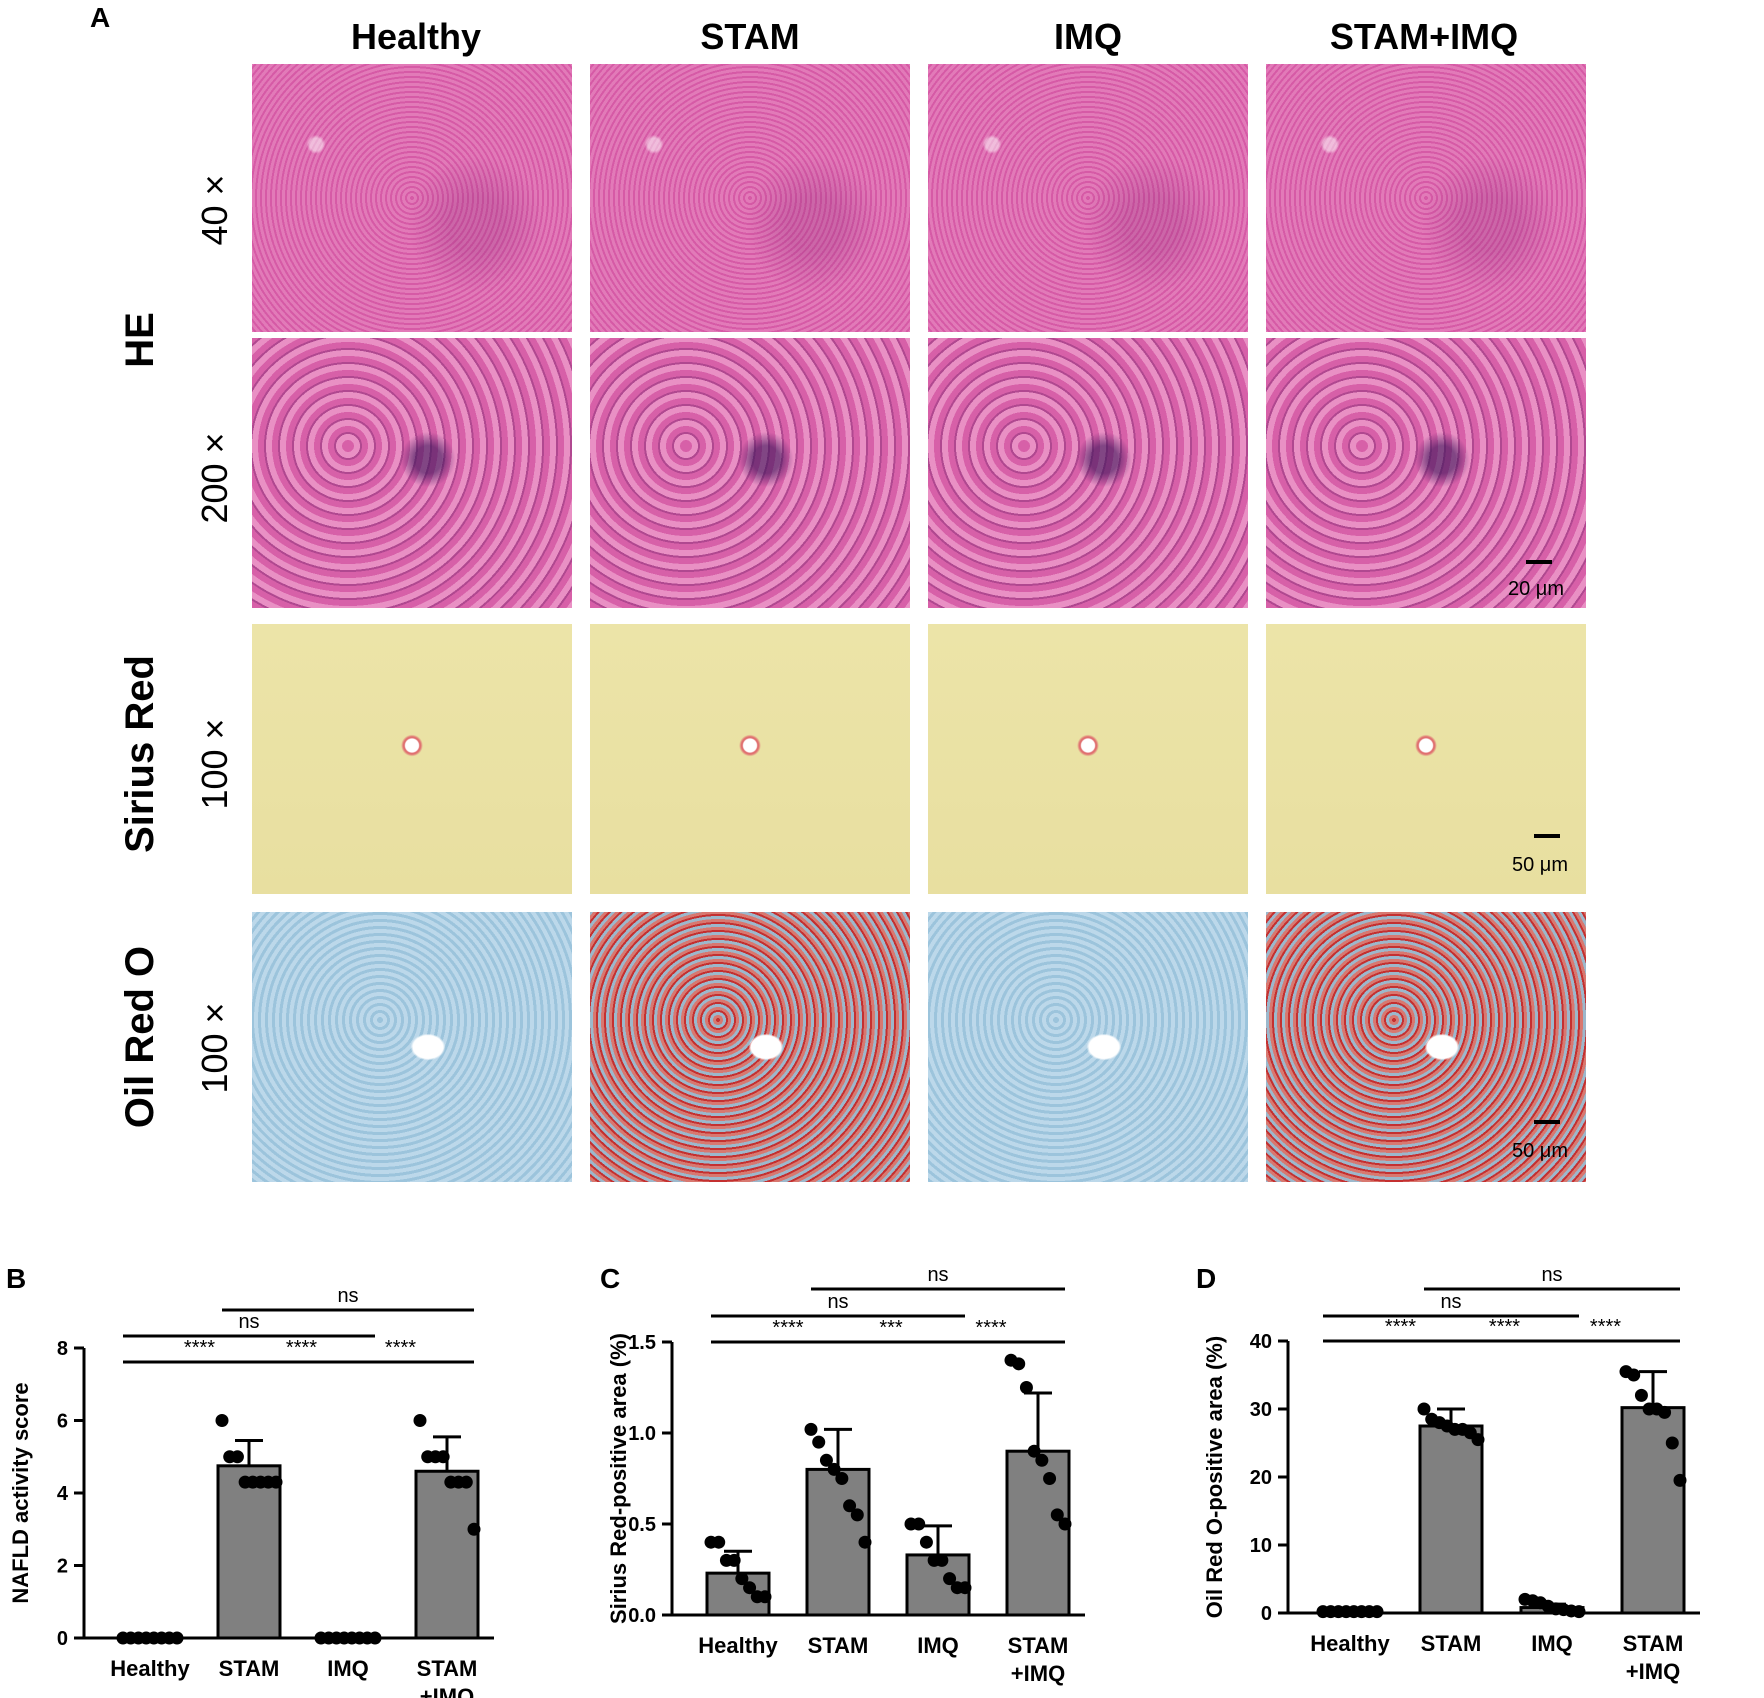 The image size is (1764, 1698). What do you see at coordinates (1426, 198) in the screenshot?
I see `micrograph-he40-stam-imq` at bounding box center [1426, 198].